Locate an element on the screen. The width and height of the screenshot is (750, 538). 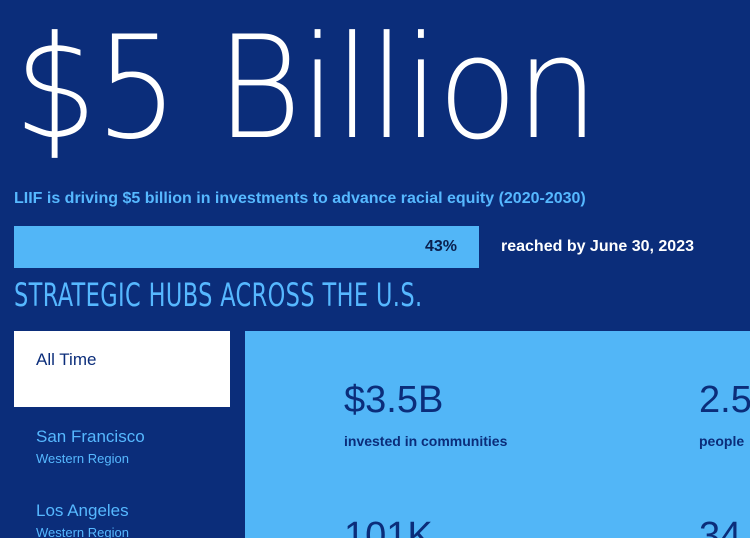
stat-label: people is located at coordinates (722, 441).